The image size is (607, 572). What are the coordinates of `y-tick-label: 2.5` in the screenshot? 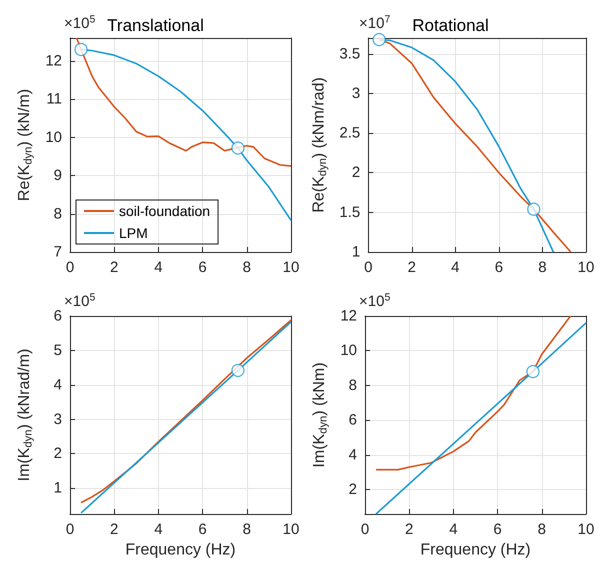 It's located at (349, 133).